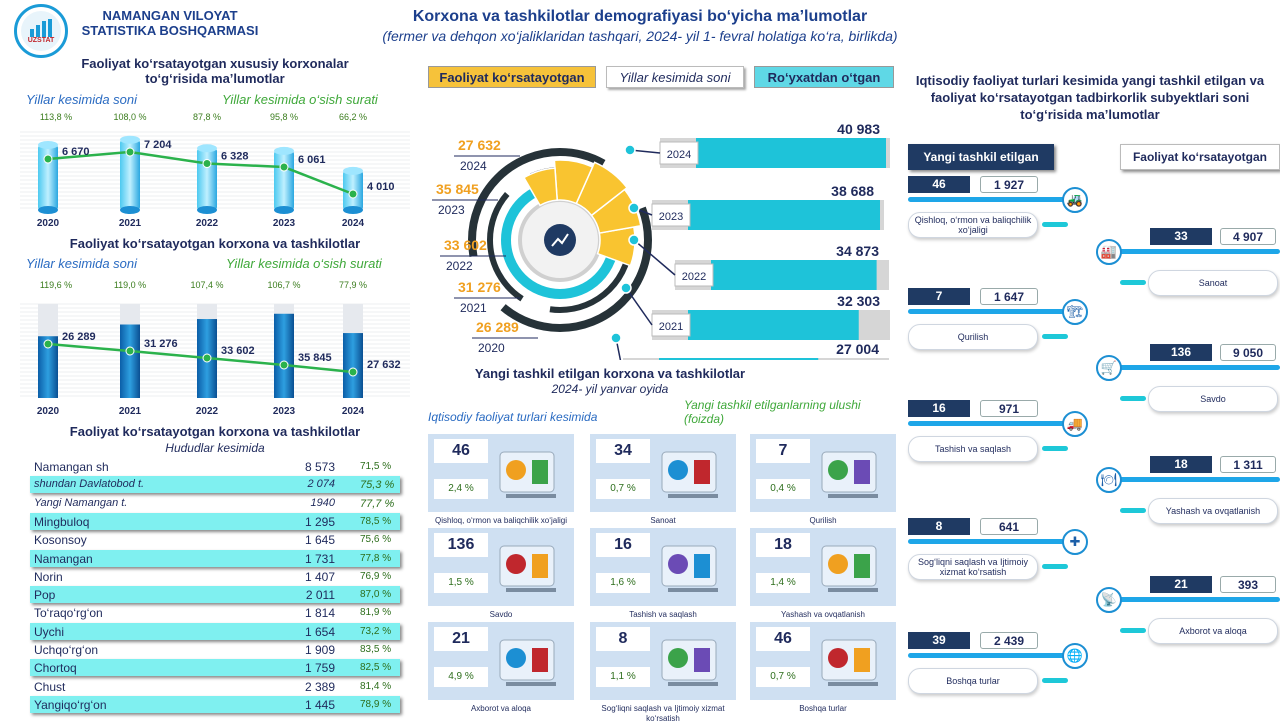  Describe the element at coordinates (623, 639) in the screenshot. I see `activity-count: 8` at that location.